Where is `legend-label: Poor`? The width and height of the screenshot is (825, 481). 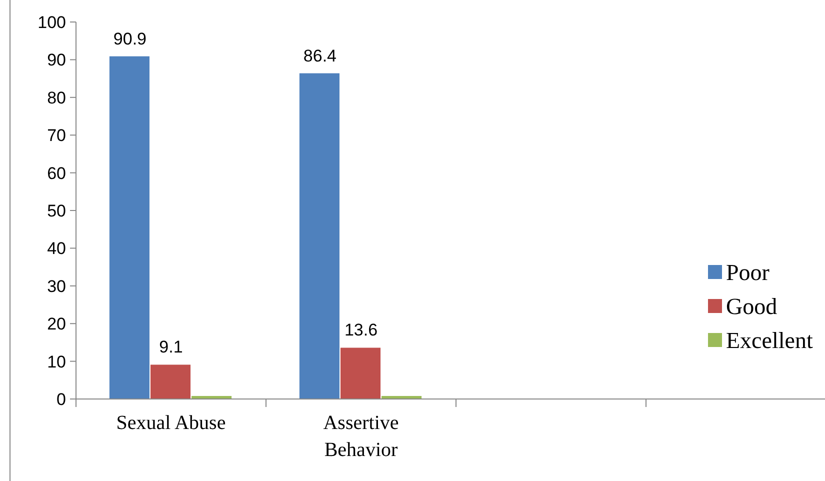
legend-label: Poor is located at coordinates (748, 273).